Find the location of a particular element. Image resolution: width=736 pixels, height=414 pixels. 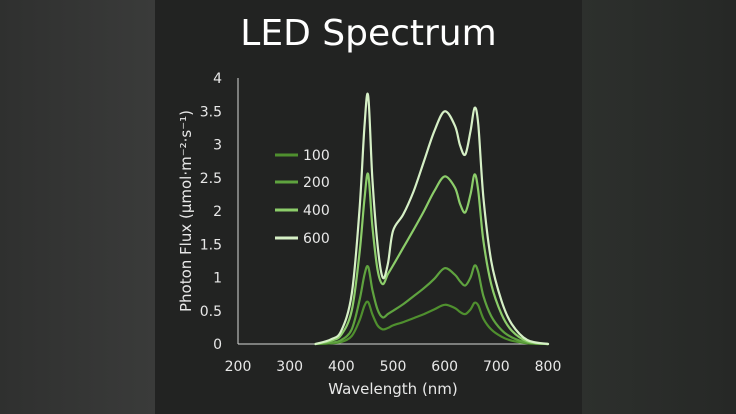

x-tick-label: 700 is located at coordinates (496, 367).